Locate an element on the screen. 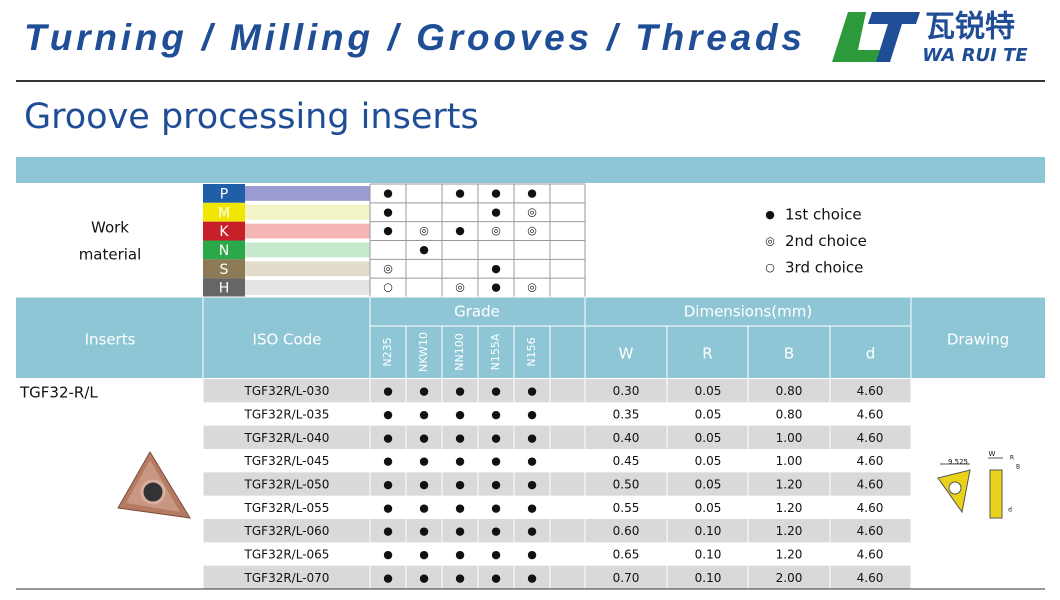  logo-en: WA RUI TE is located at coordinates (975, 55).